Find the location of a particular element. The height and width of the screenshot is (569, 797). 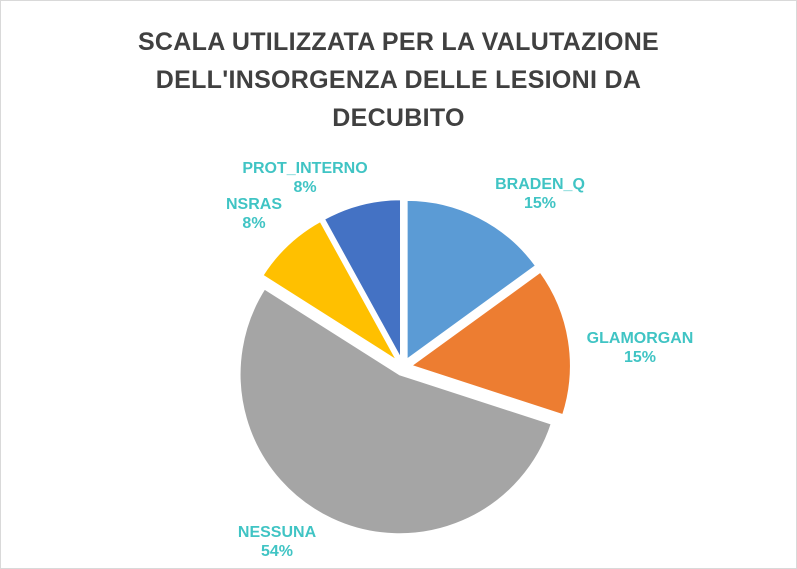

chart-title-line-2: DELL'INSORGENZA DELLE LESIONI DA is located at coordinates (398, 80).